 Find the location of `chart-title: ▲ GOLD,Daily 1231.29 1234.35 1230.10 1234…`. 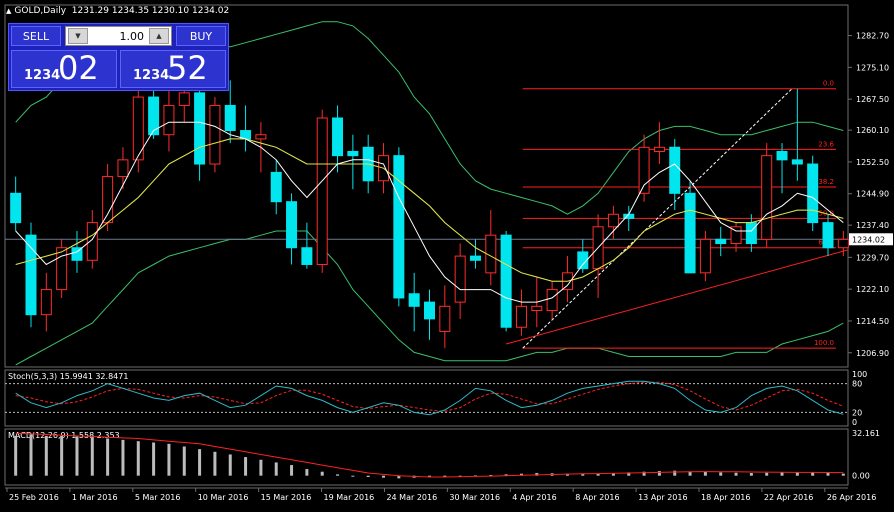

chart-title: ▲ GOLD,Daily 1231.29 1234.35 1230.10 1234… is located at coordinates (117, 11).